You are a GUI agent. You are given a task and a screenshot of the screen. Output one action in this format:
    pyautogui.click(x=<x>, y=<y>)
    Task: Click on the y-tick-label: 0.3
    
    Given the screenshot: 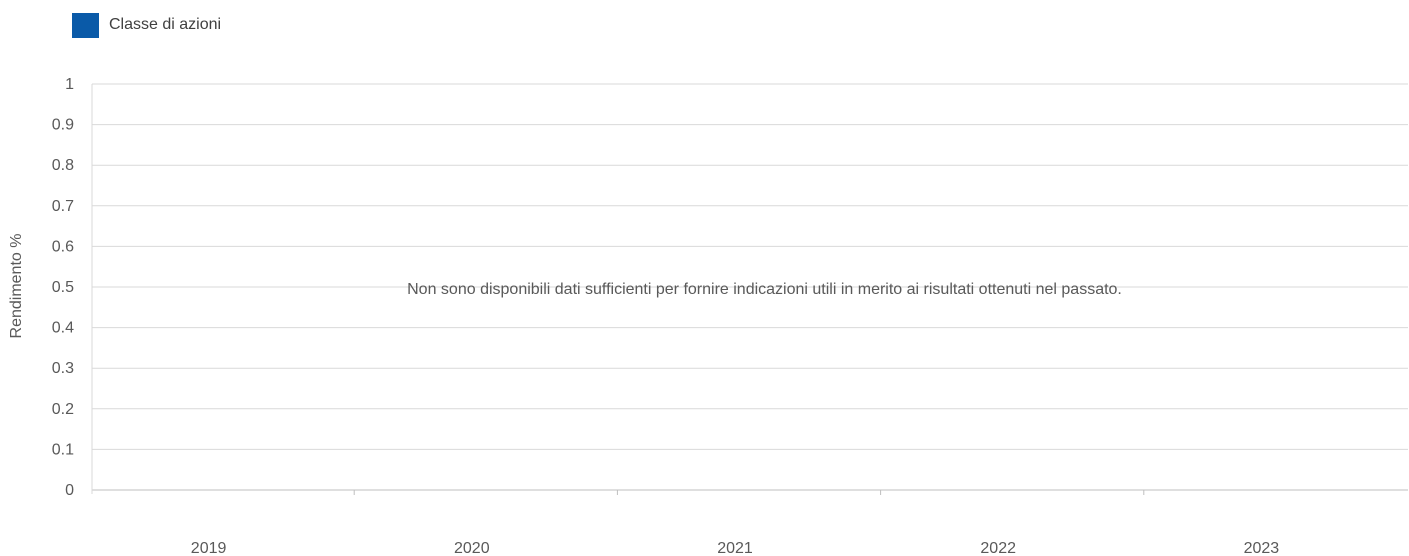 What is the action you would take?
    pyautogui.click(x=63, y=368)
    